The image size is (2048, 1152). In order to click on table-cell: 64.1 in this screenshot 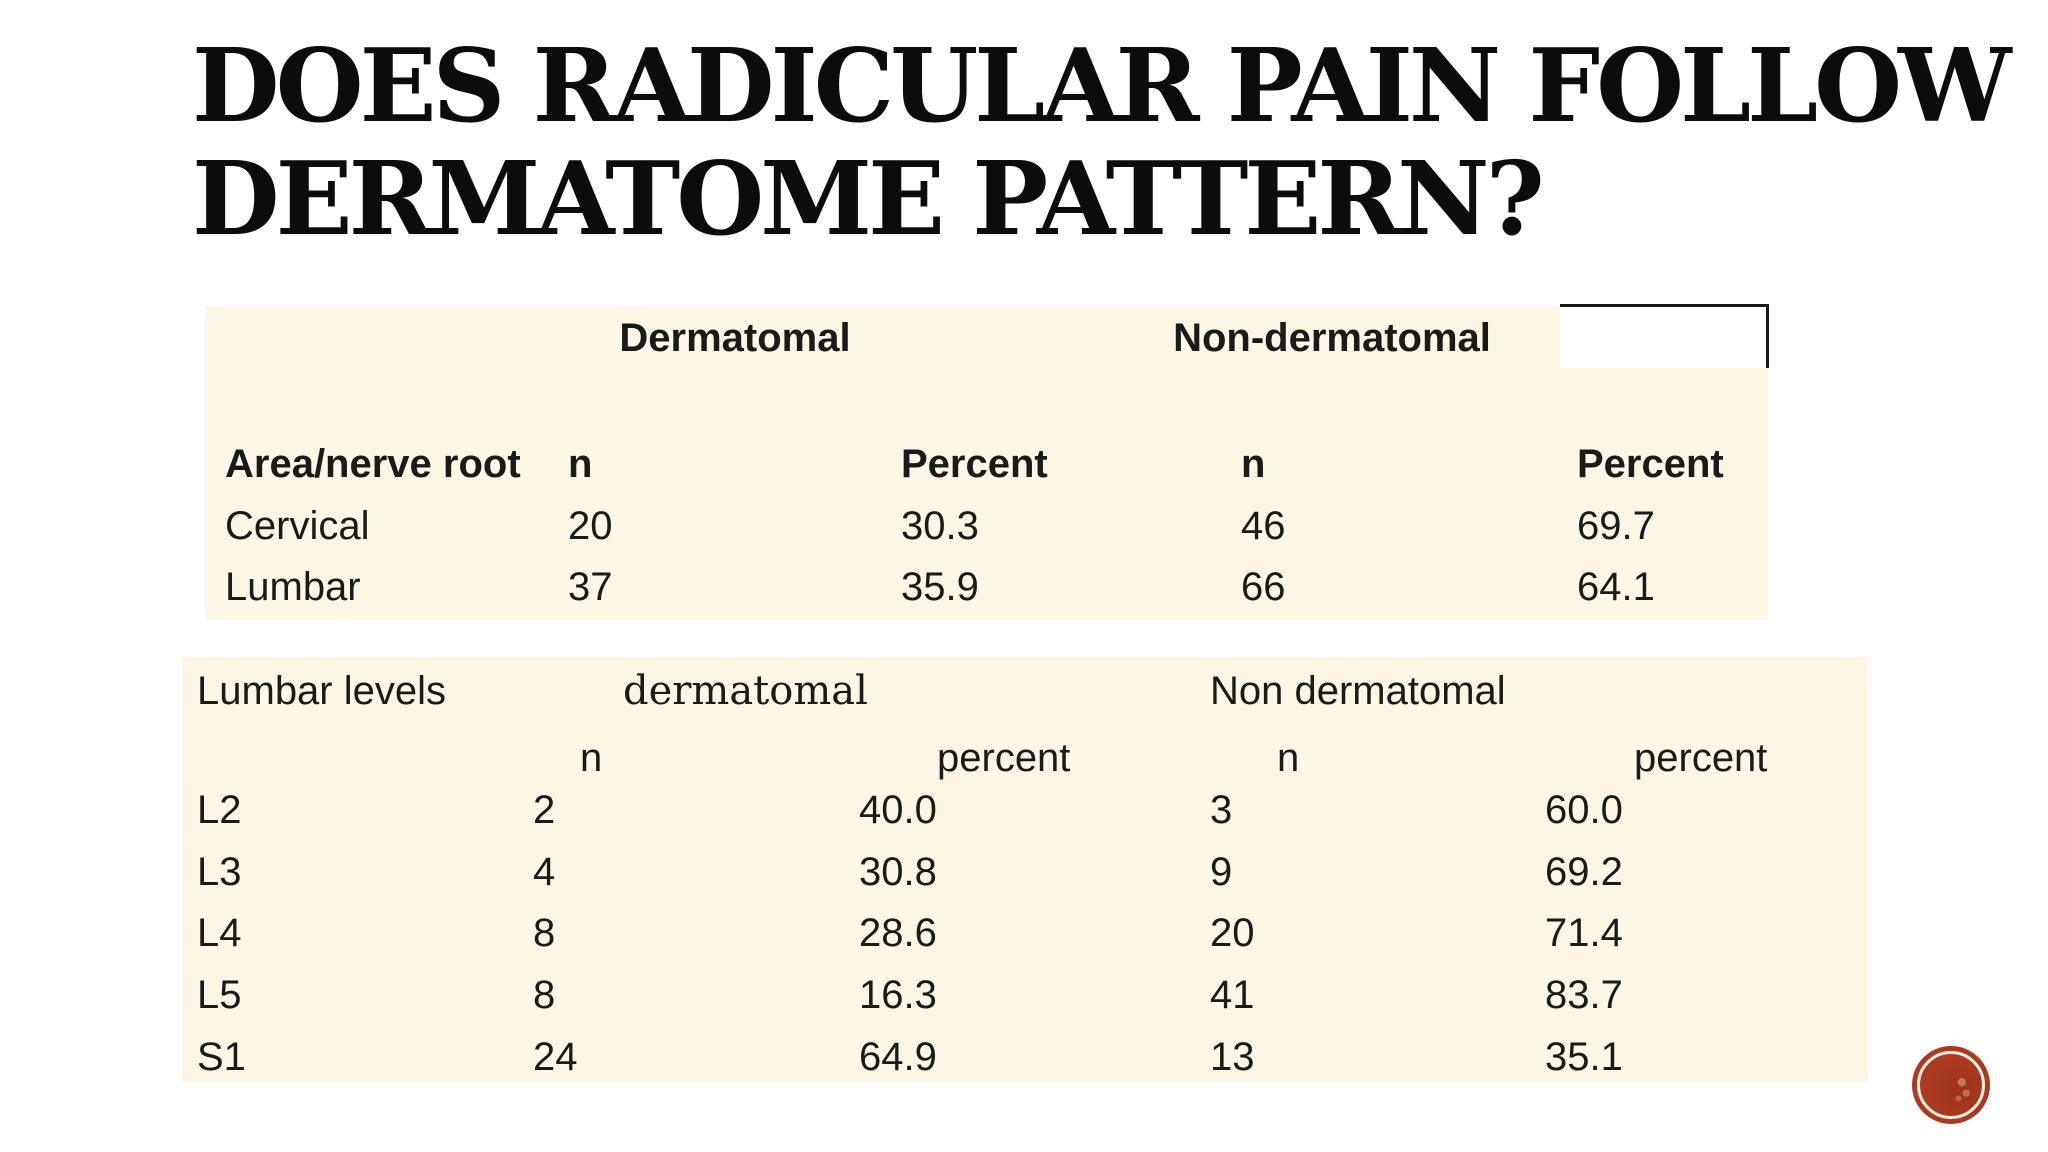, I will do `click(1616, 587)`.